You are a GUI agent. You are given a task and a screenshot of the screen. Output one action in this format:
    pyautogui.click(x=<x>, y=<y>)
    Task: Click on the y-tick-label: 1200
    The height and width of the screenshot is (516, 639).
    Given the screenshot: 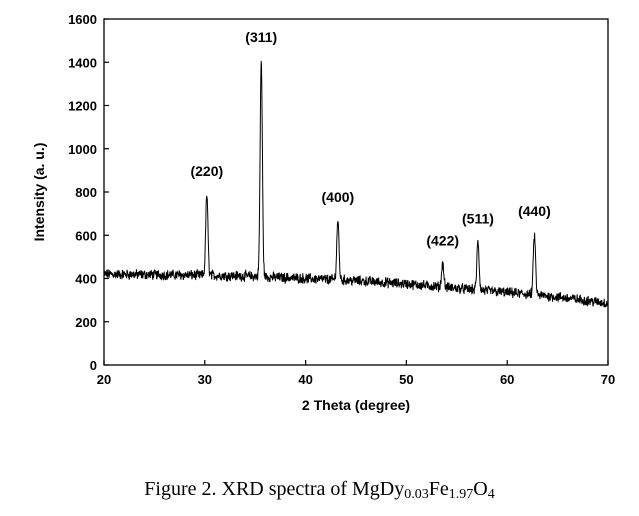 What is the action you would take?
    pyautogui.click(x=82, y=106)
    